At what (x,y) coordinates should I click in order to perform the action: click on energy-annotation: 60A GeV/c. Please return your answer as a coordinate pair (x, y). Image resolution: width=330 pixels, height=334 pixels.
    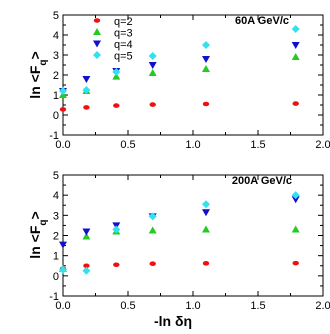
    Looking at the image, I should click on (262, 21).